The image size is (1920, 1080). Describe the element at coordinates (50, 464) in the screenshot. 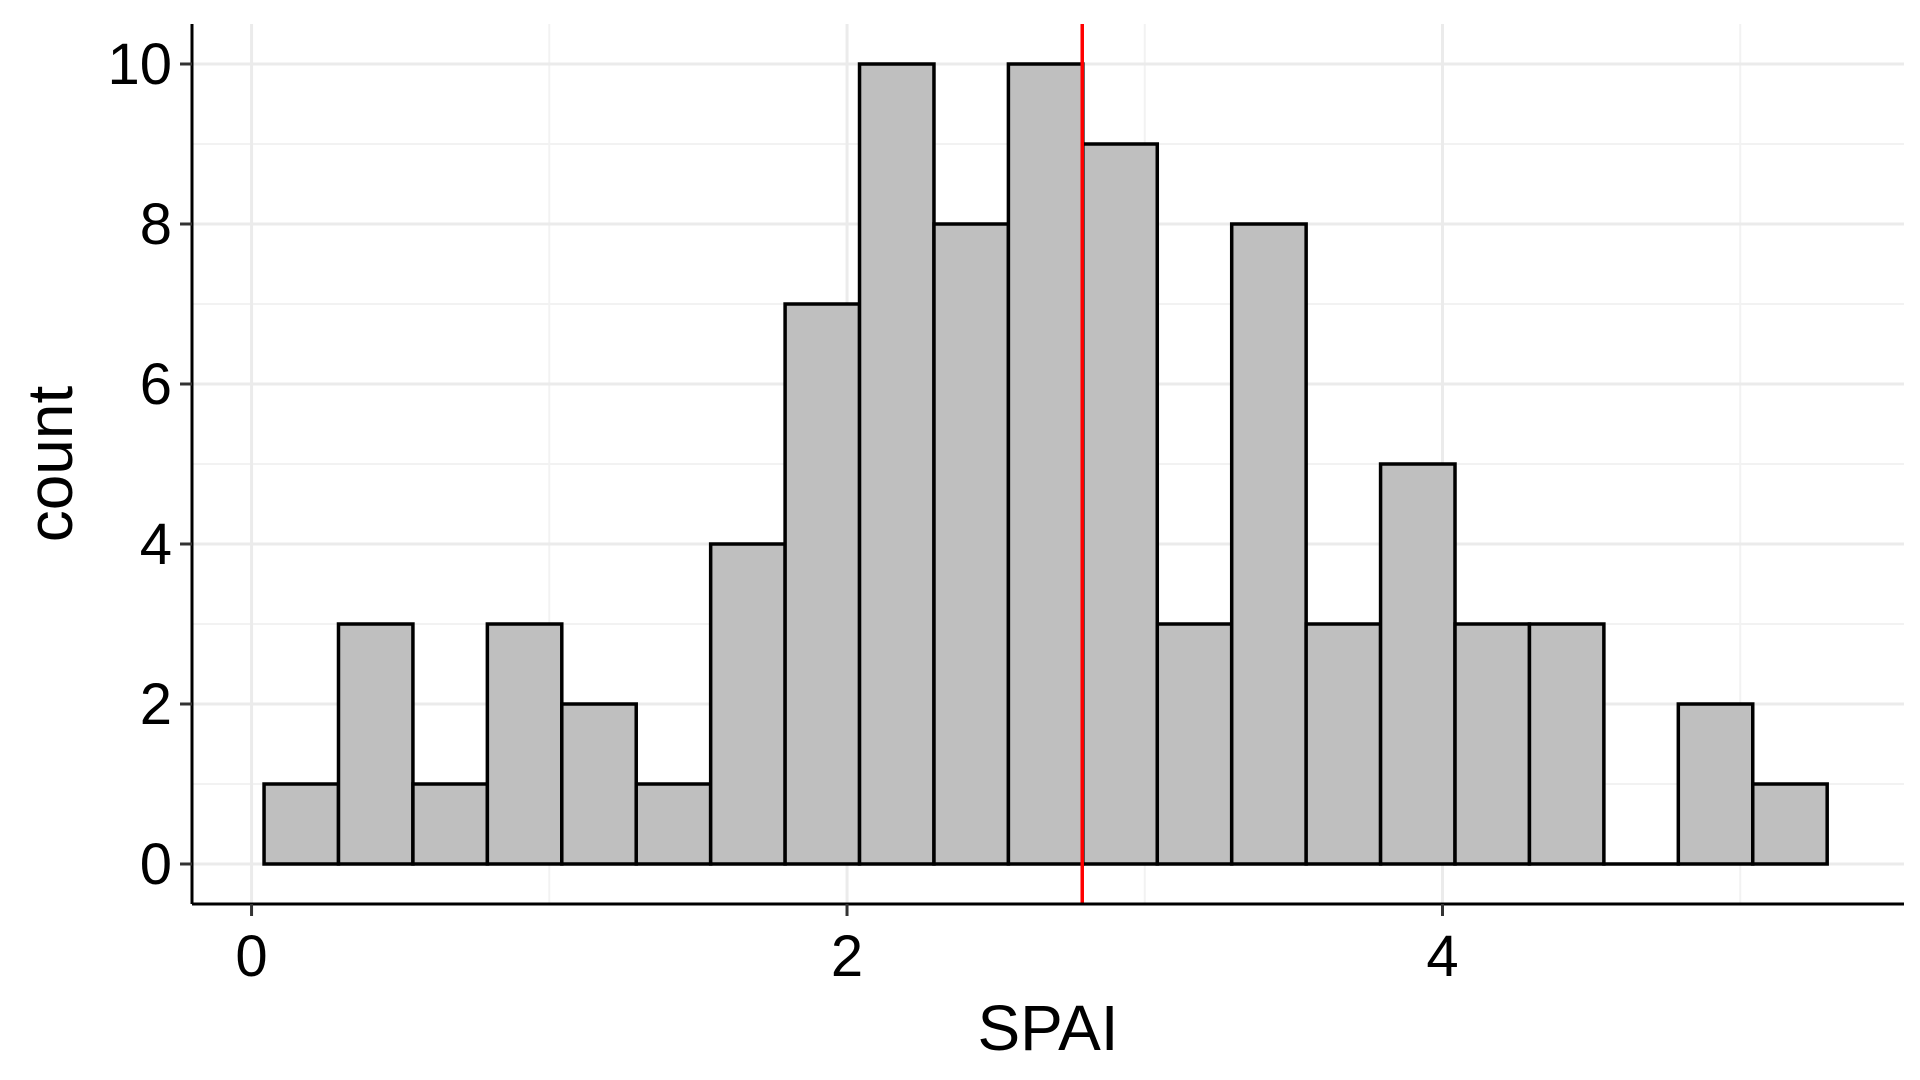

I see `y-axis-title: count` at that location.